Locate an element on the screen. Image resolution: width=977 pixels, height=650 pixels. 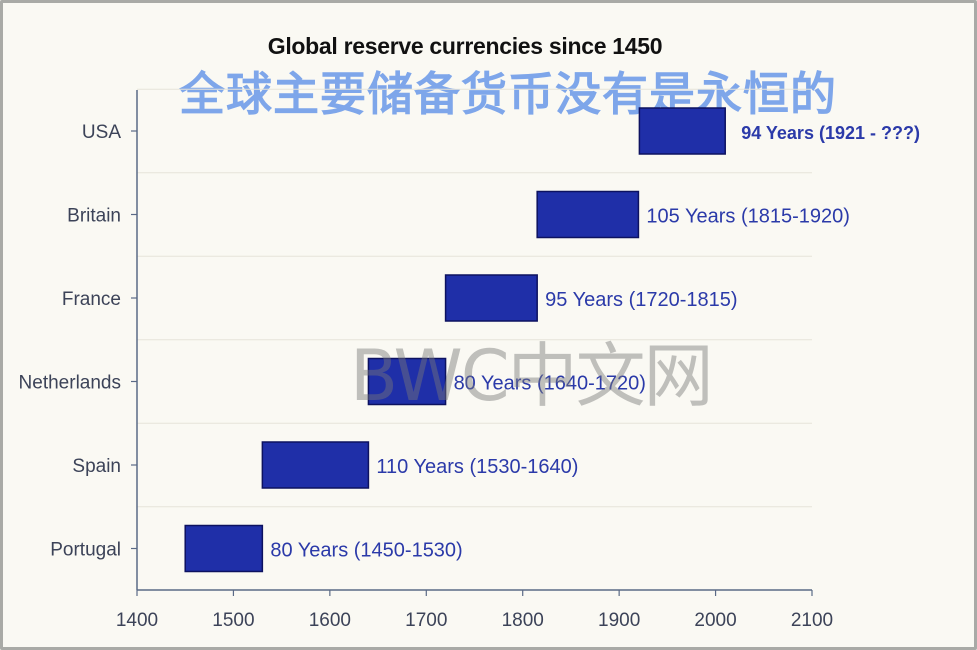
x-tick-label: 1800 is located at coordinates (523, 620).